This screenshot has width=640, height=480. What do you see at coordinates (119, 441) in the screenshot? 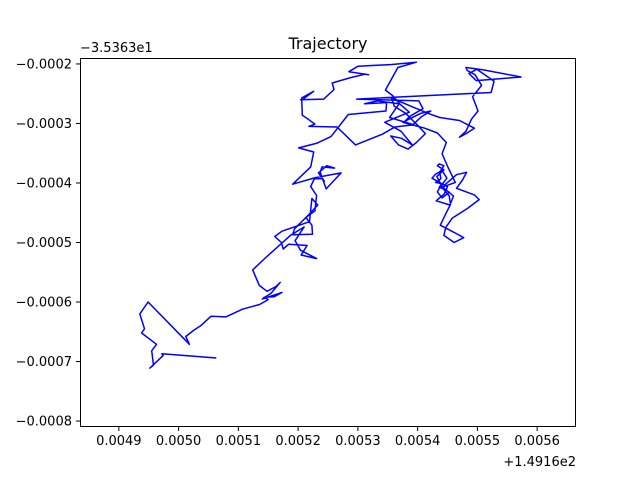
I see `x-tick-label: 0.0049` at bounding box center [119, 441].